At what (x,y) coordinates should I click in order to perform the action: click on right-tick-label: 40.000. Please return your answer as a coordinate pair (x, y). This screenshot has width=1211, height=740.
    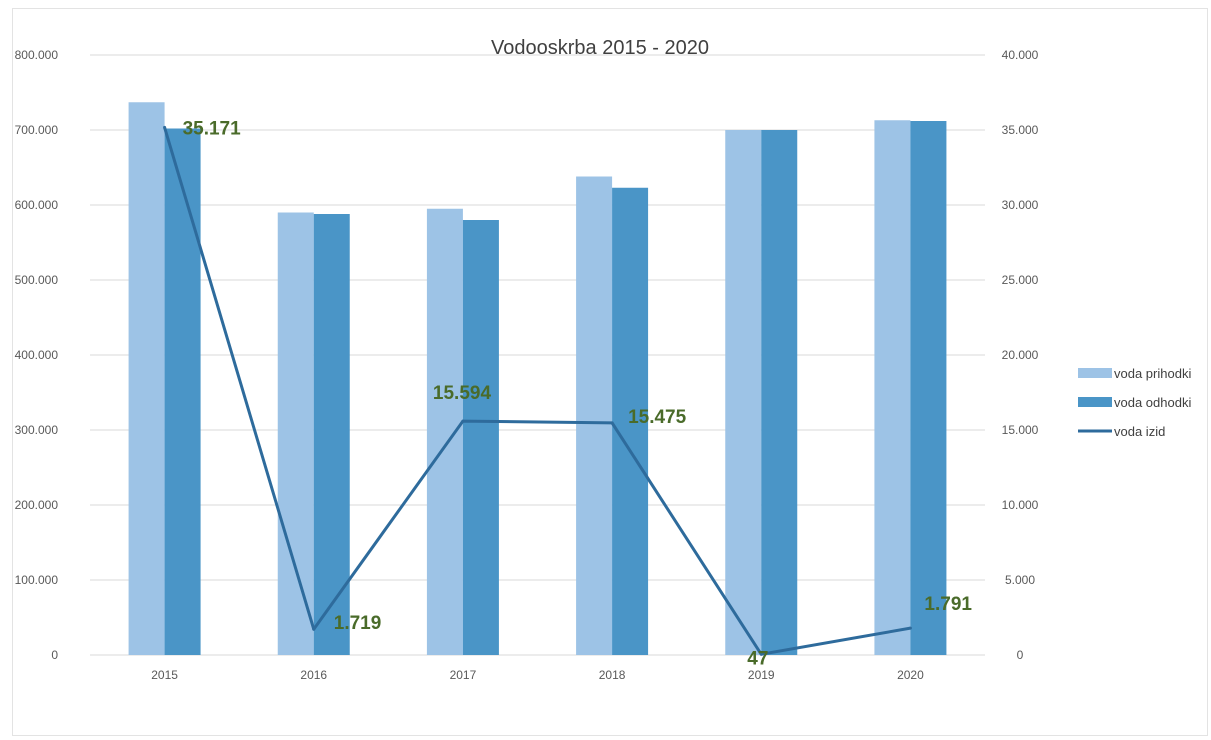
    Looking at the image, I should click on (1020, 55).